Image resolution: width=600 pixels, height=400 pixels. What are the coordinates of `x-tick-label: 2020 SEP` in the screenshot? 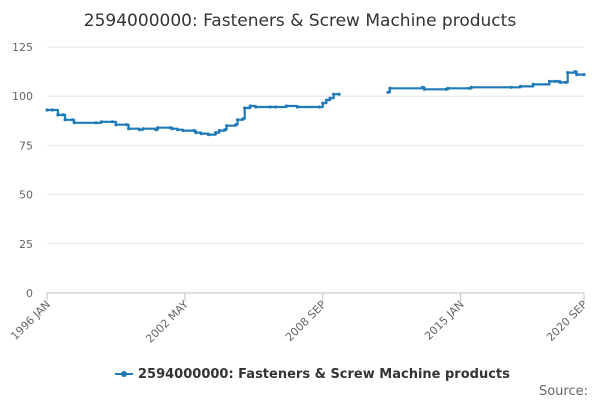 It's located at (567, 321).